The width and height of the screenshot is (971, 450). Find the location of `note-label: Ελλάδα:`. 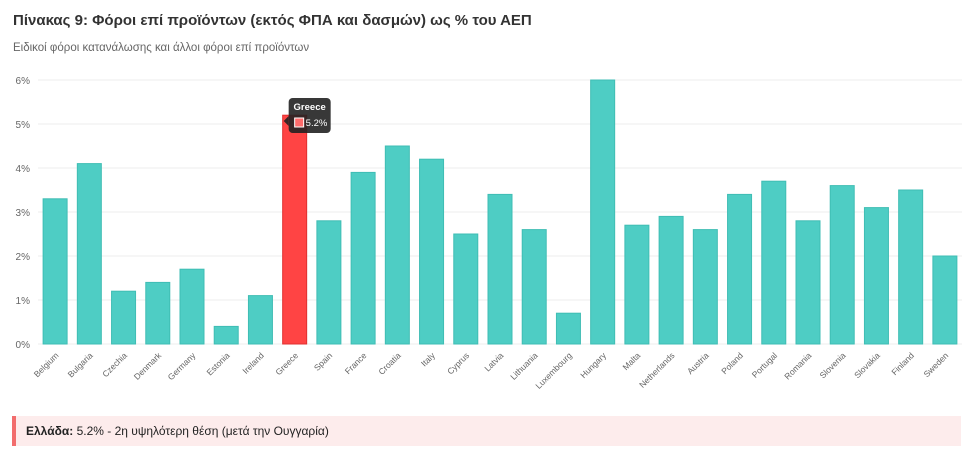

note-label: Ελλάδα: is located at coordinates (50, 431).